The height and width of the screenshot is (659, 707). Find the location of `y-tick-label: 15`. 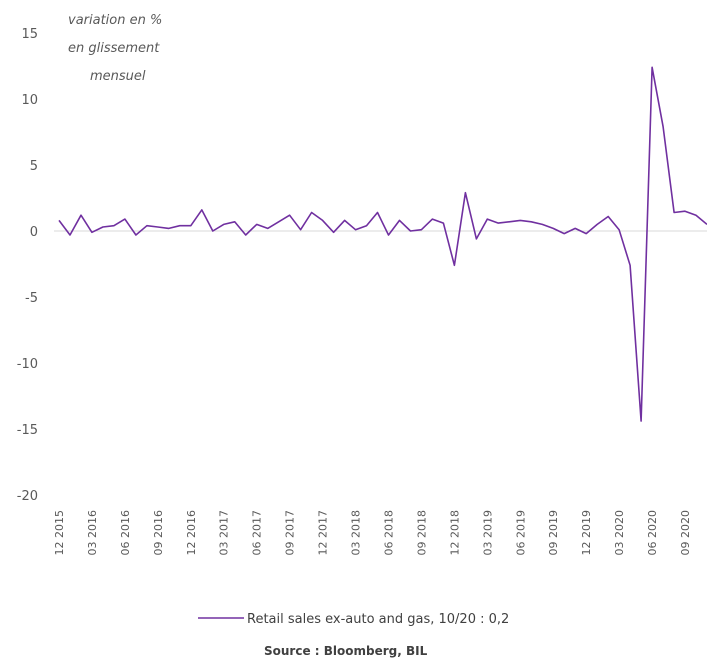

y-tick-label: 15 is located at coordinates (29, 34).